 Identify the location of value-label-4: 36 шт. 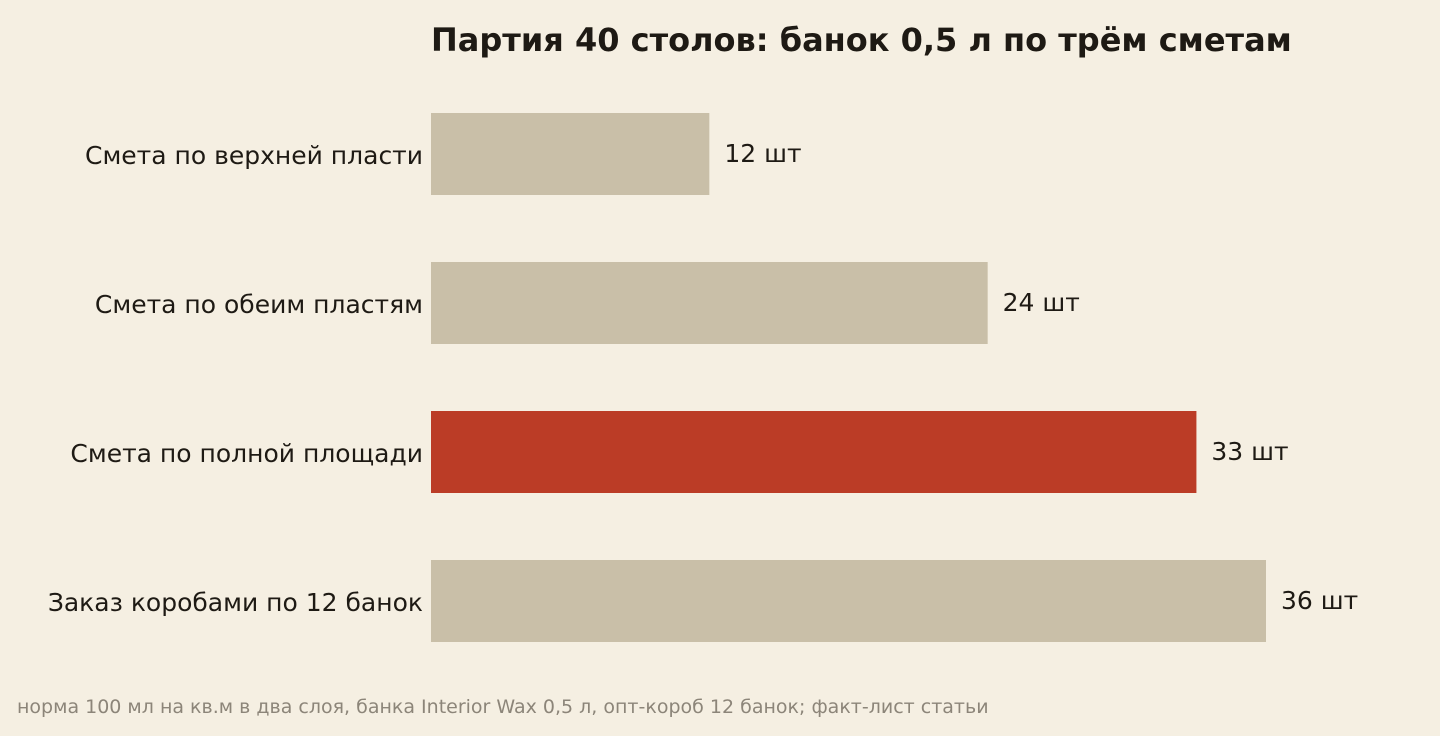
(1319, 600).